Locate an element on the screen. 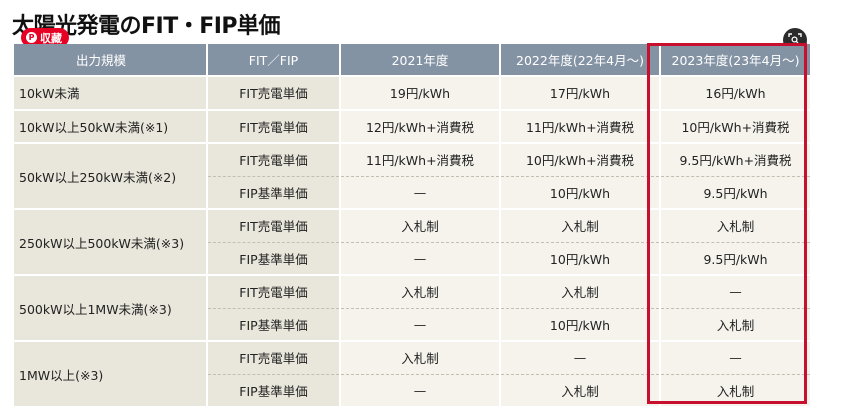 This screenshot has height=409, width=848. table-row: FIP基準単価 — 10円/kWh 入札制 is located at coordinates (413, 324).